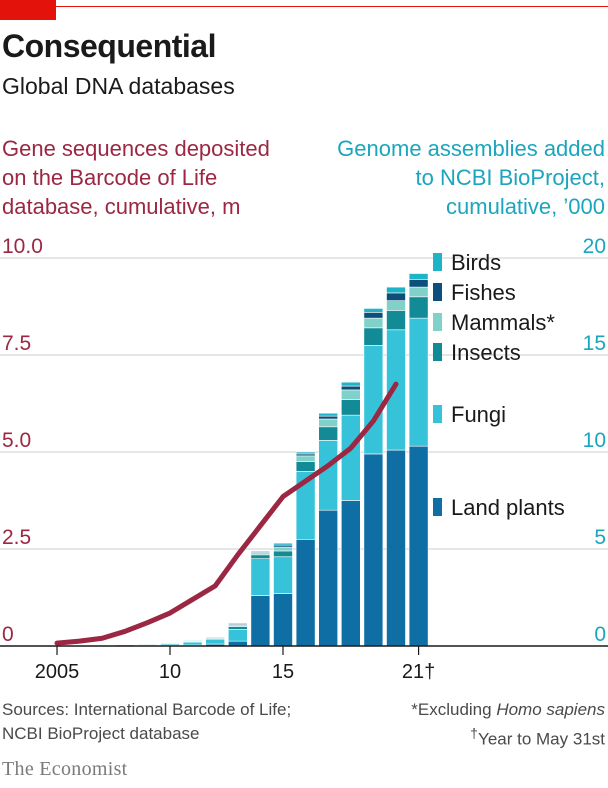  What do you see at coordinates (437, 507) in the screenshot?
I see `legend-swatch-land-plants` at bounding box center [437, 507].